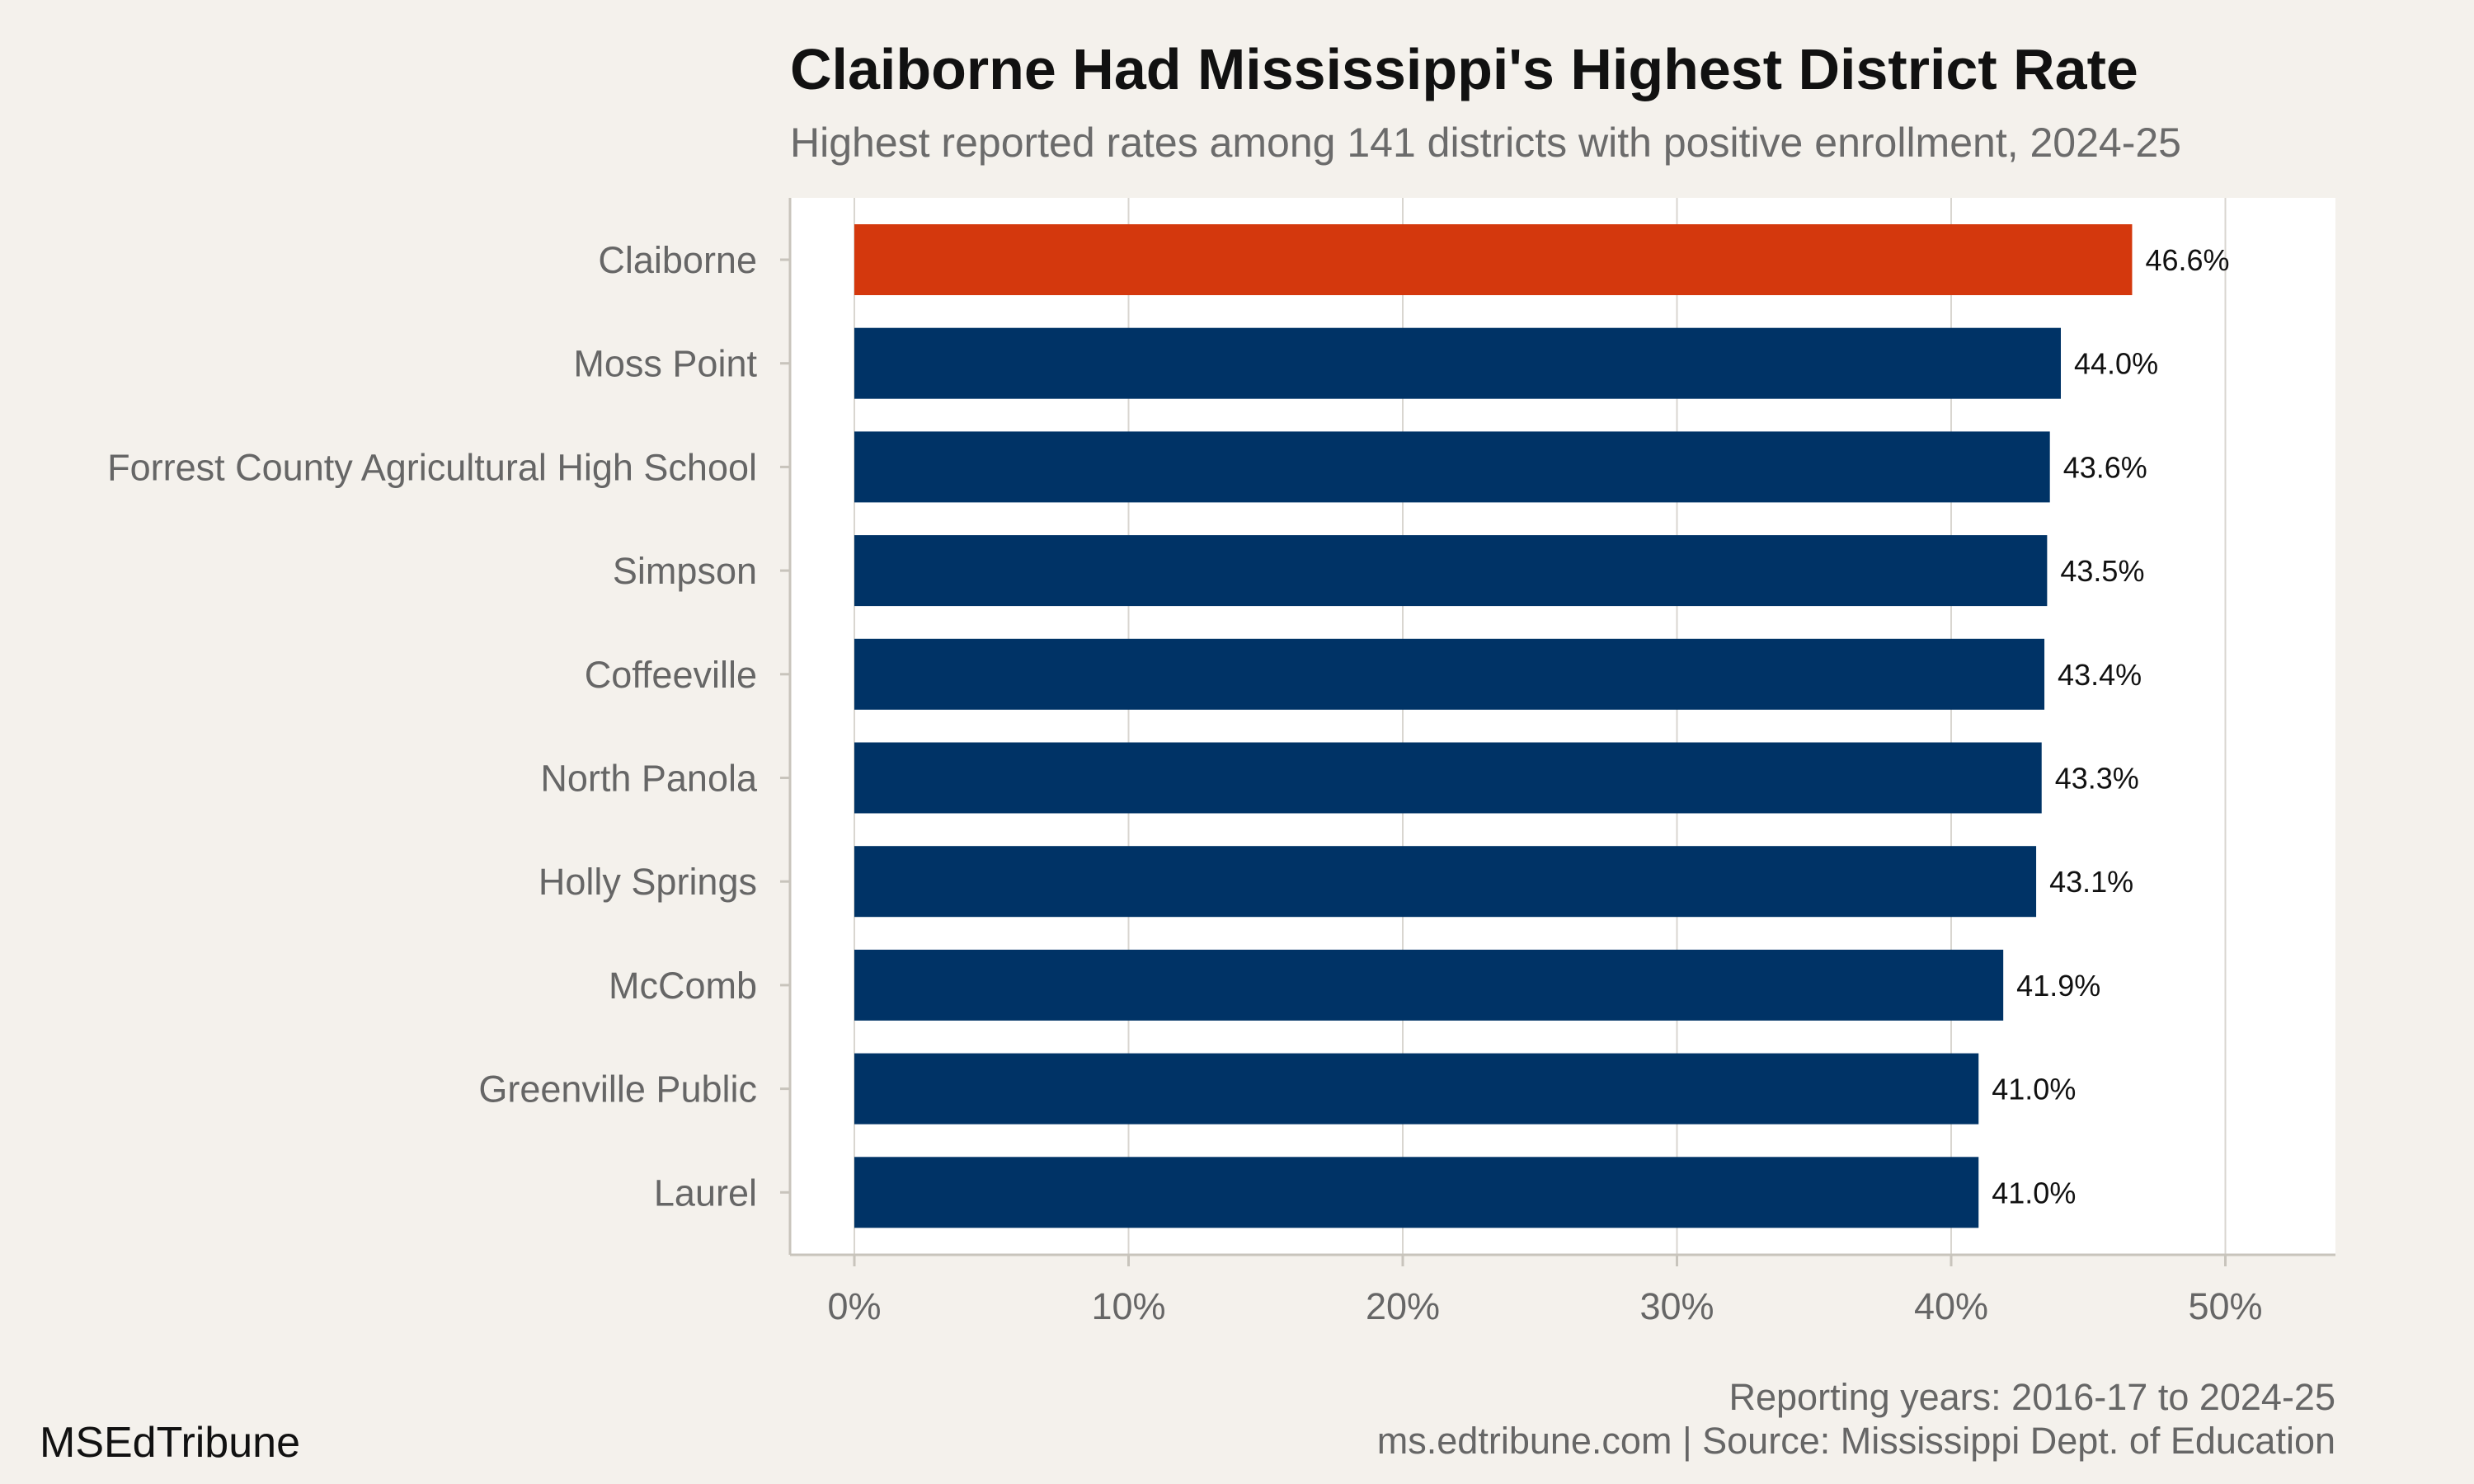  Describe the element at coordinates (1544, 1306) in the screenshot. I see `x-tick-labels: 0% 10% 20% 30% 40% 50%` at that location.